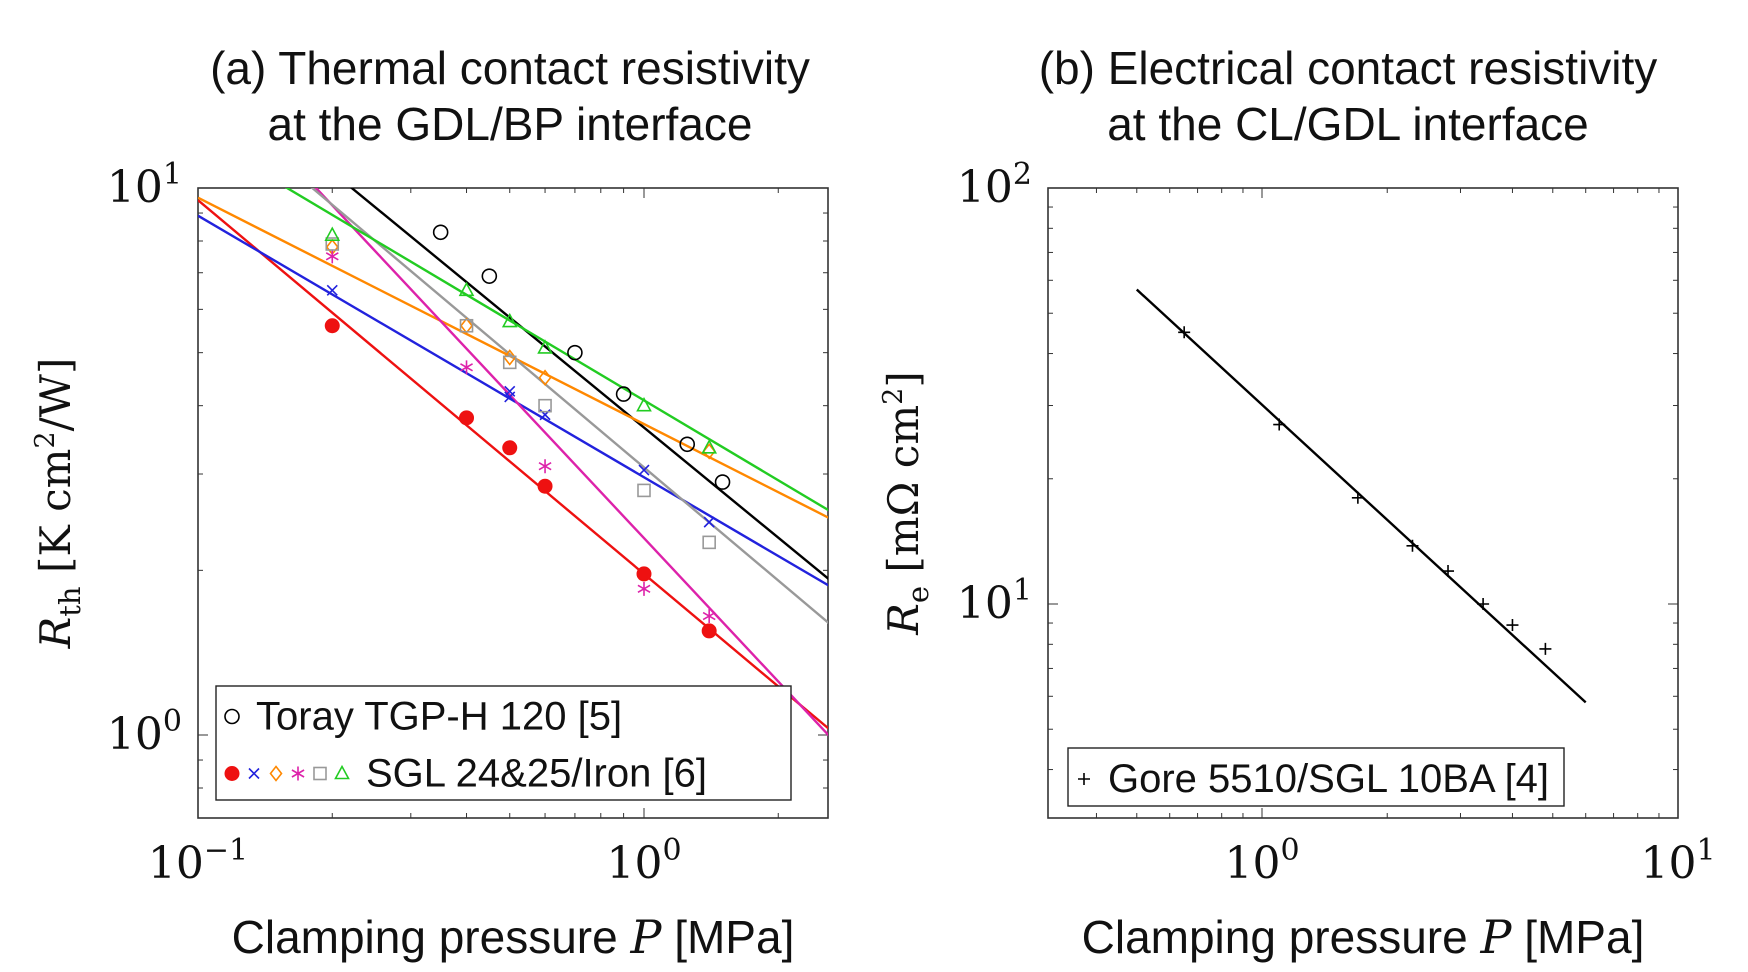 This screenshot has height=972, width=1748. Describe the element at coordinates (1261, 861) in the screenshot. I see `chart-b-x-tick-label: 100` at that location.